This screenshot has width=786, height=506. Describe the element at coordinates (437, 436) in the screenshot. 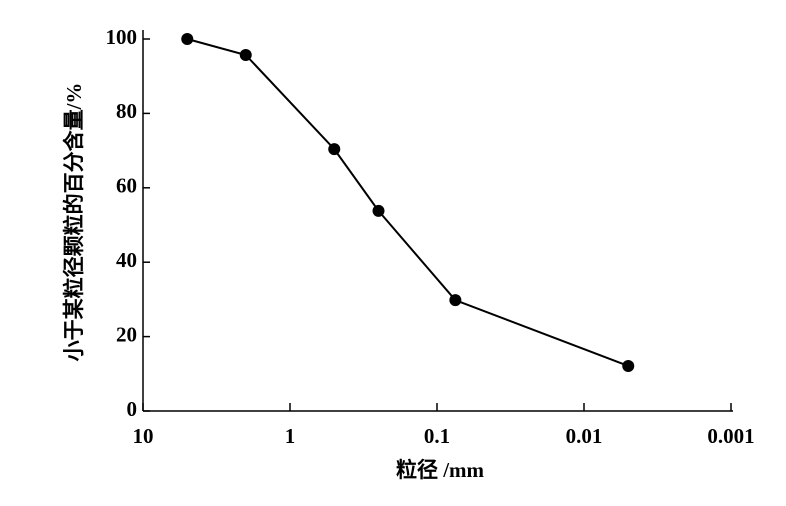

I see `x-tick-label: 0.1` at that location.